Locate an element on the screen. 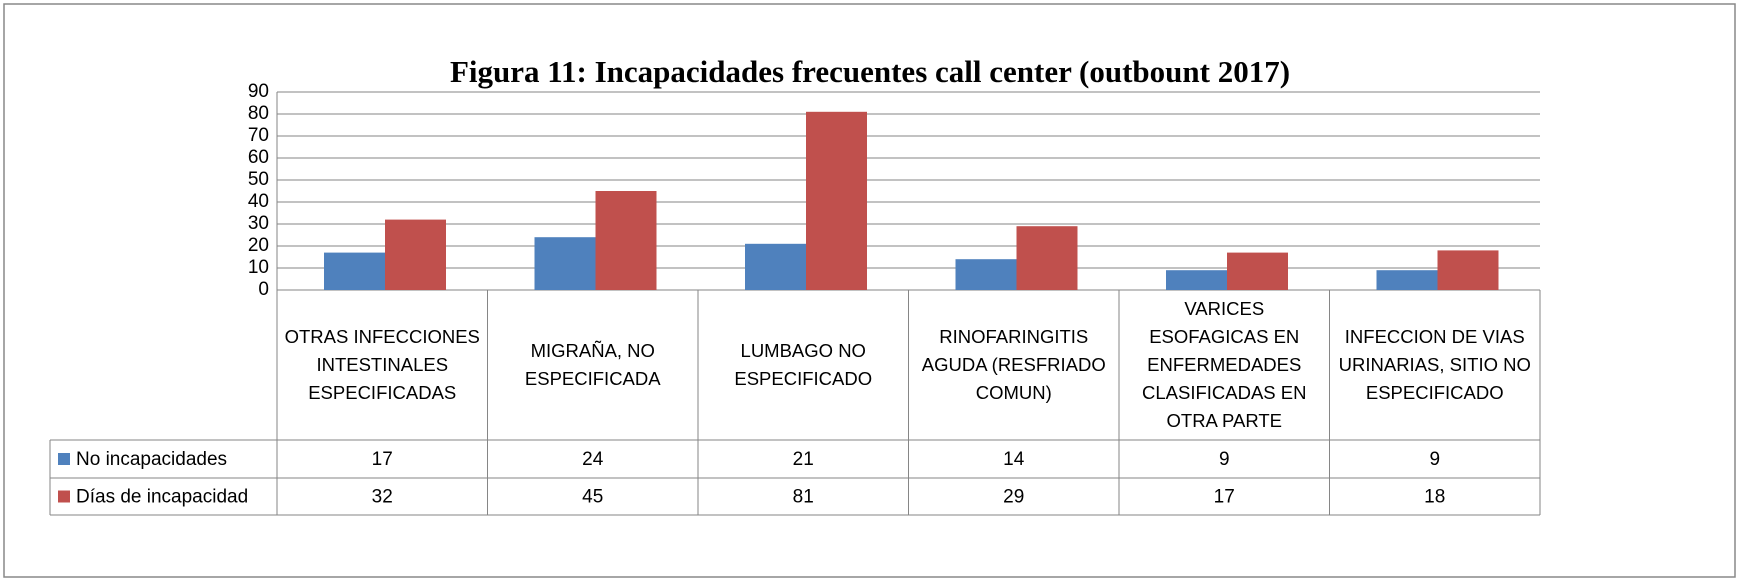  table-value: 32 is located at coordinates (382, 497).